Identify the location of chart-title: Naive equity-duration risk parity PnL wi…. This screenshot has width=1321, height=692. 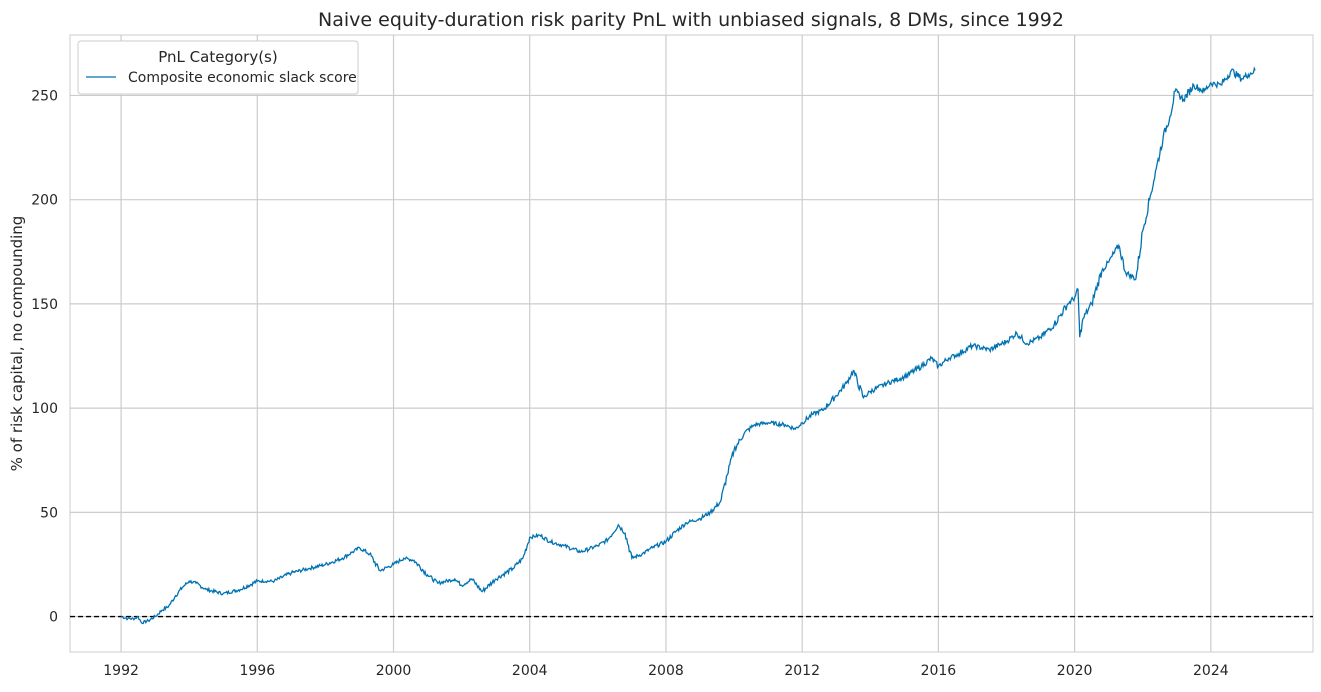
(691, 20).